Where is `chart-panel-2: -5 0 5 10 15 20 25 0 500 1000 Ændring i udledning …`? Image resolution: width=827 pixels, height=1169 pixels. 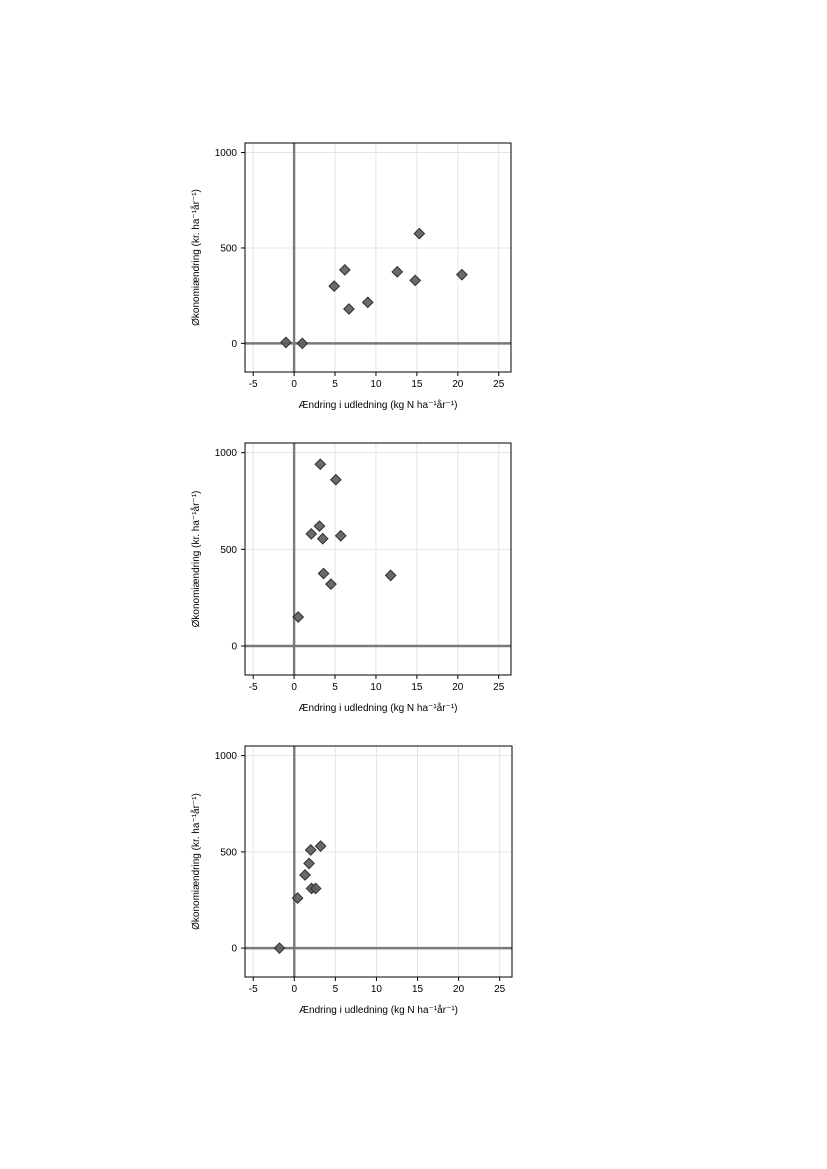
chart-panel-2: -5 0 5 10 15 20 25 0 500 1000 Ændring i udledning … is located at coordinates (351, 578).